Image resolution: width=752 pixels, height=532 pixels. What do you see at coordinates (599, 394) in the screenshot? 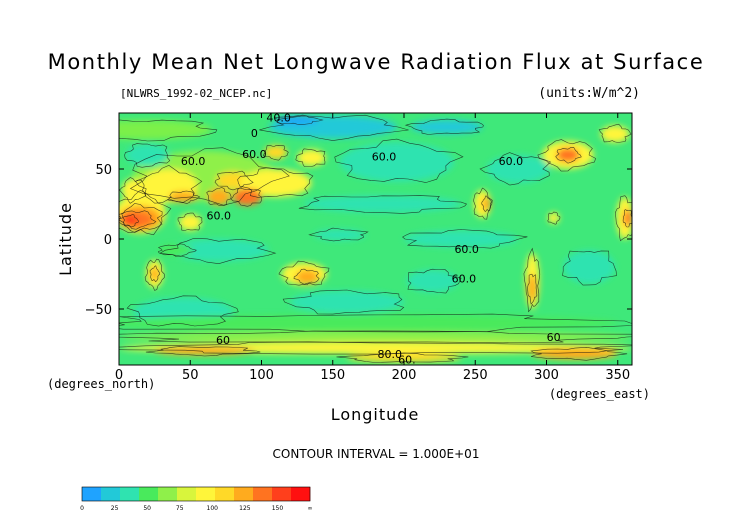
I see `x-axis-unit: (degrees_east)` at bounding box center [599, 394].